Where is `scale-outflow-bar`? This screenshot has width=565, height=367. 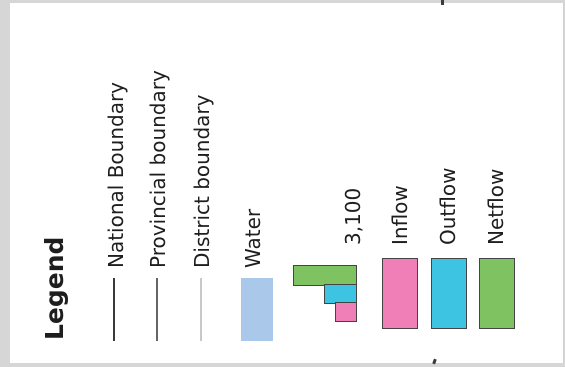
scale-outflow-bar is located at coordinates (340, 294).